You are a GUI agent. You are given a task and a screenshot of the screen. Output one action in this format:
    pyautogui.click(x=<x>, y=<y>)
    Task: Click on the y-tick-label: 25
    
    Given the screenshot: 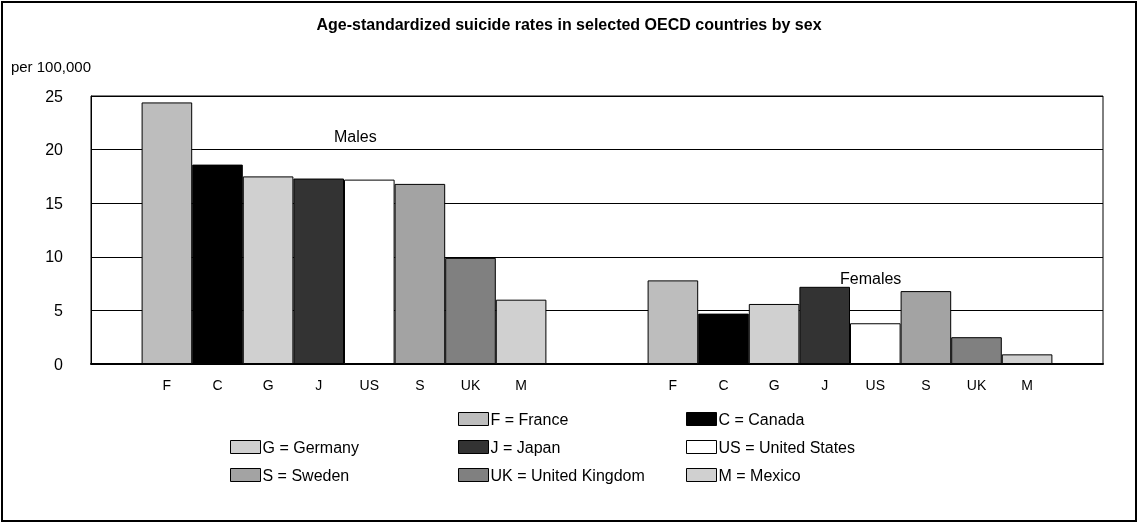 What is the action you would take?
    pyautogui.click(x=54, y=96)
    